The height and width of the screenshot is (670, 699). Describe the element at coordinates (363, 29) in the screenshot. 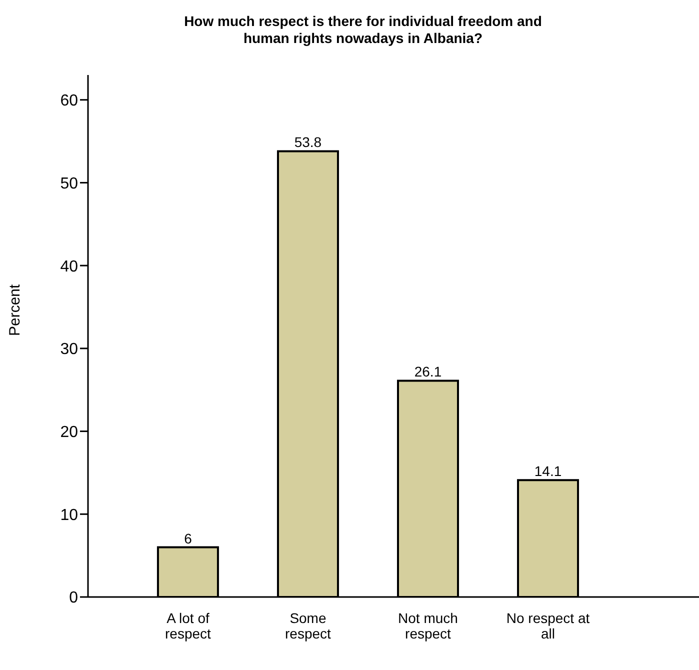

I see `chart-title: How much respect is there for individual freedom and human rights nowadays in Albania?` at that location.